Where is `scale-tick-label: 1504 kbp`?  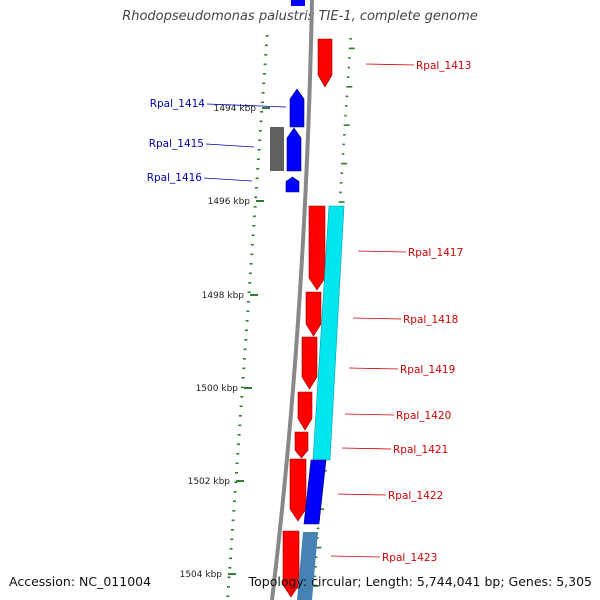 scale-tick-label: 1504 kbp is located at coordinates (201, 575).